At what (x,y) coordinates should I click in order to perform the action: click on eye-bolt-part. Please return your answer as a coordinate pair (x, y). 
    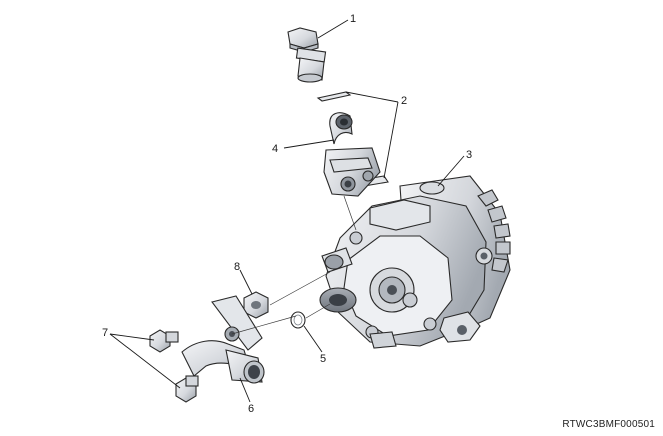
    Looking at the image, I should click on (307, 55).